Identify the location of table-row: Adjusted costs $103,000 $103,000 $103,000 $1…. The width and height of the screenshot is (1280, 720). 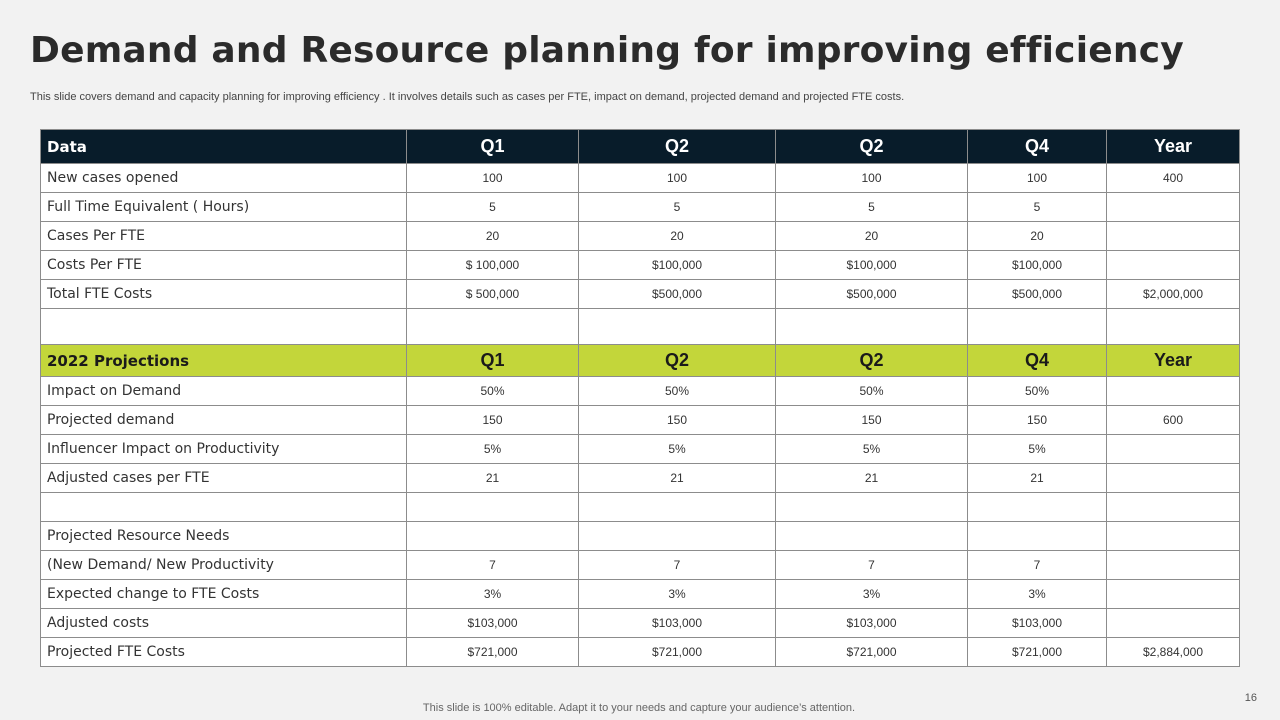
(640, 623).